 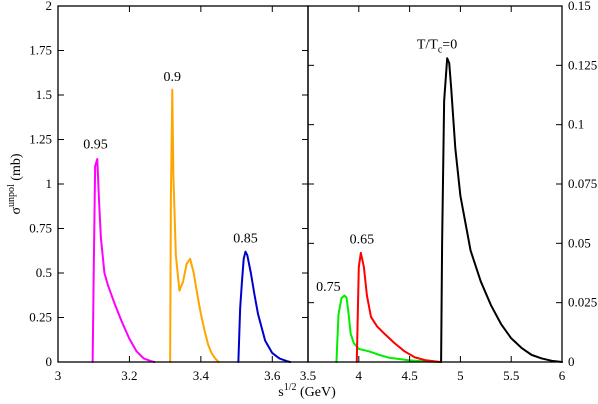 I want to click on left-y-tick-label: 0.25, so click(x=40, y=317).